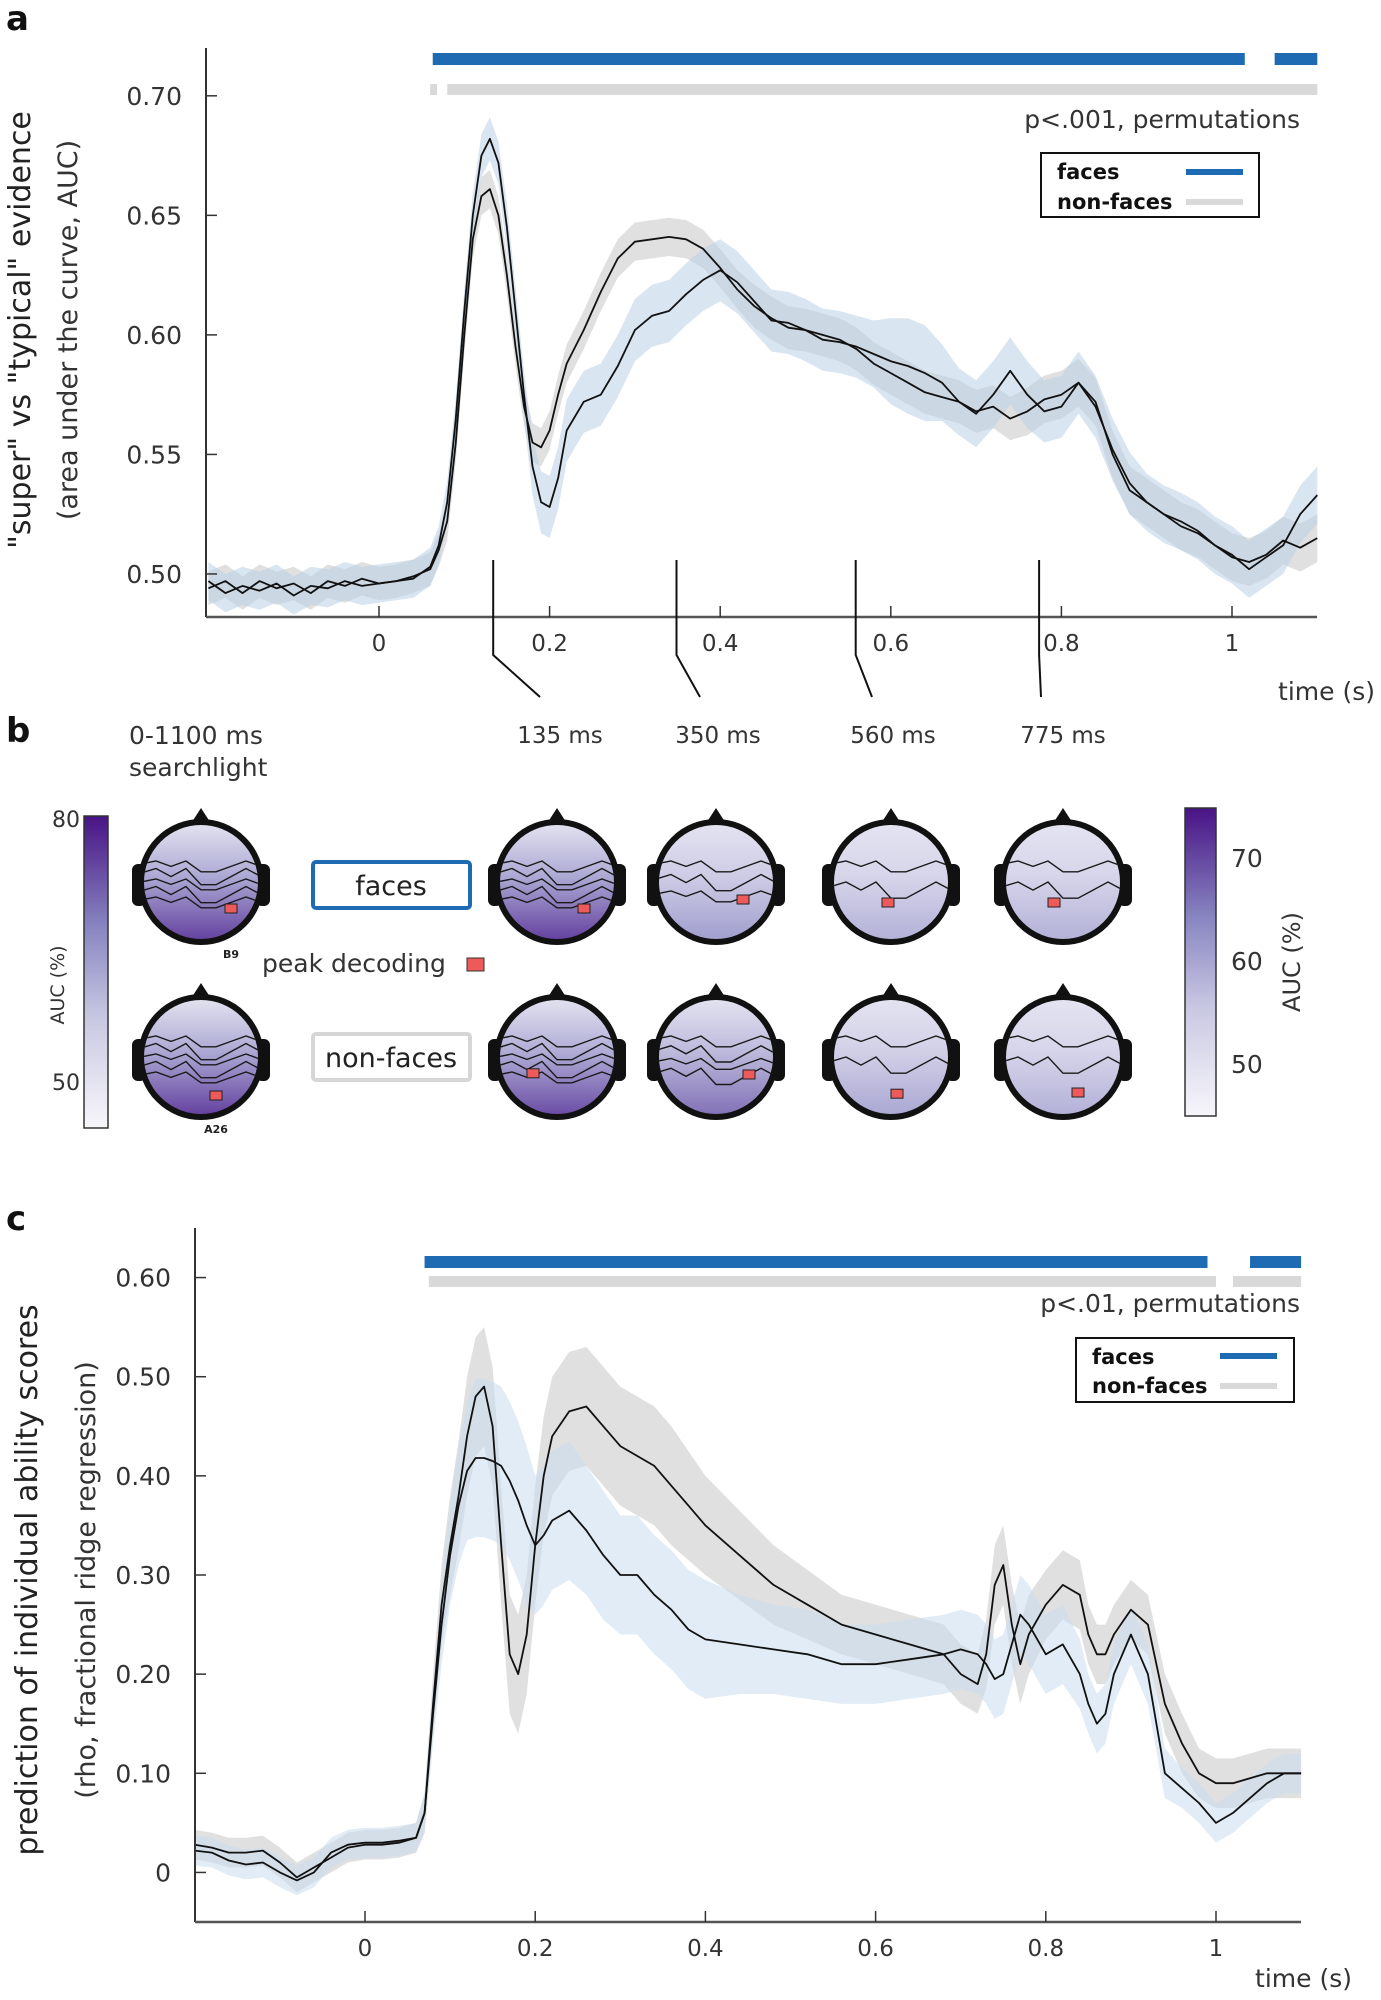 The height and width of the screenshot is (2000, 1381). I want to click on legend-entry-faces: faces, so click(1088, 172).